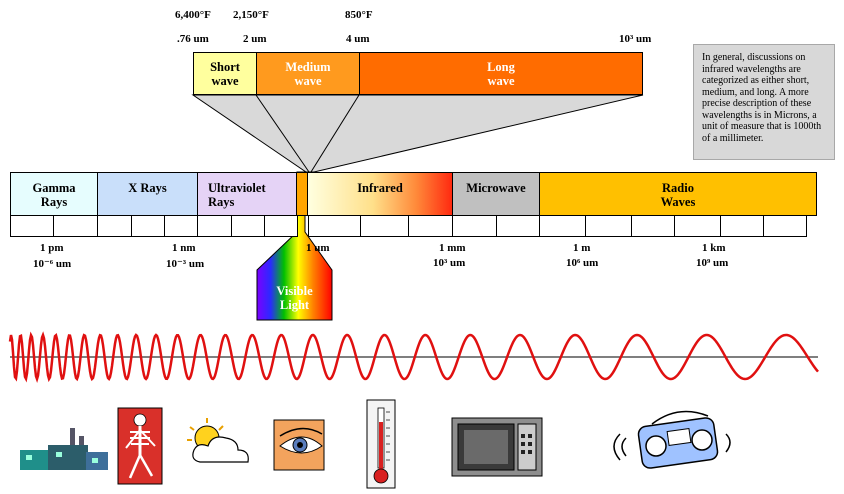 This screenshot has width=844, height=494. Describe the element at coordinates (714, 248) in the screenshot. I see `scale-1km: 1 km` at that location.